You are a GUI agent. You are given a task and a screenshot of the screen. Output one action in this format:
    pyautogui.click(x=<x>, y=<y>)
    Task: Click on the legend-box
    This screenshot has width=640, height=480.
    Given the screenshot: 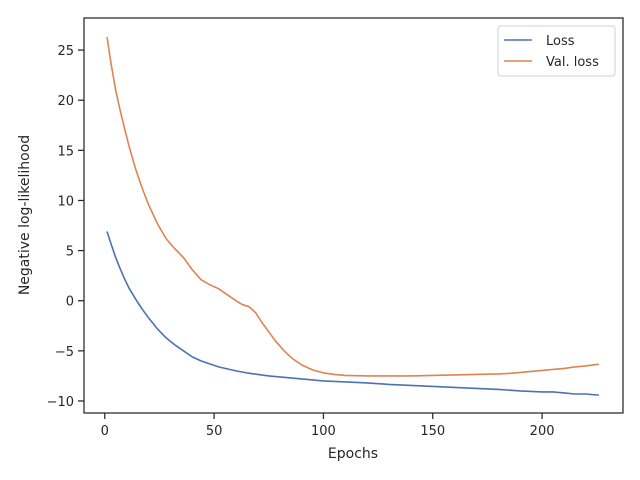 What is the action you would take?
    pyautogui.click(x=556, y=51)
    